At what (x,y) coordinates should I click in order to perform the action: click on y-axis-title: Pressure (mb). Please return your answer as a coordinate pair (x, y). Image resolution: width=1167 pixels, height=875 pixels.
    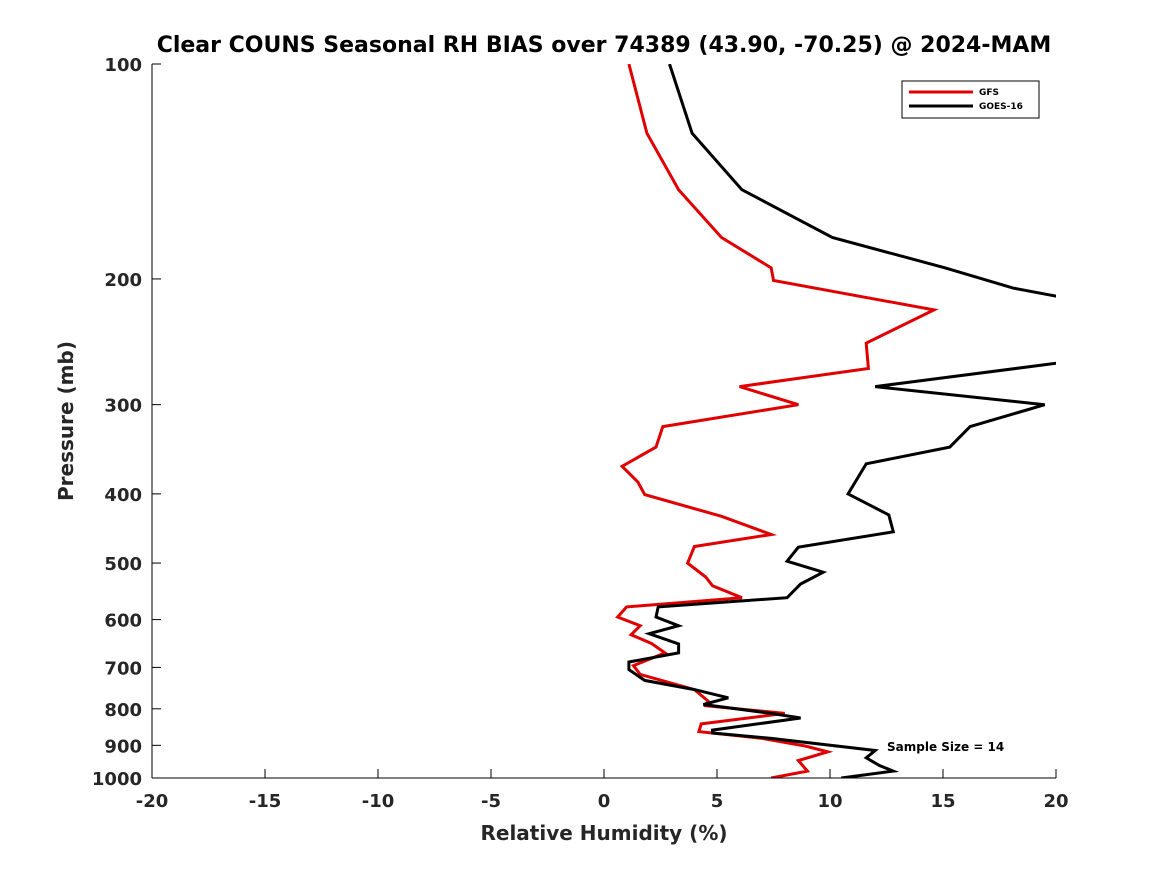
    Looking at the image, I should click on (66, 421).